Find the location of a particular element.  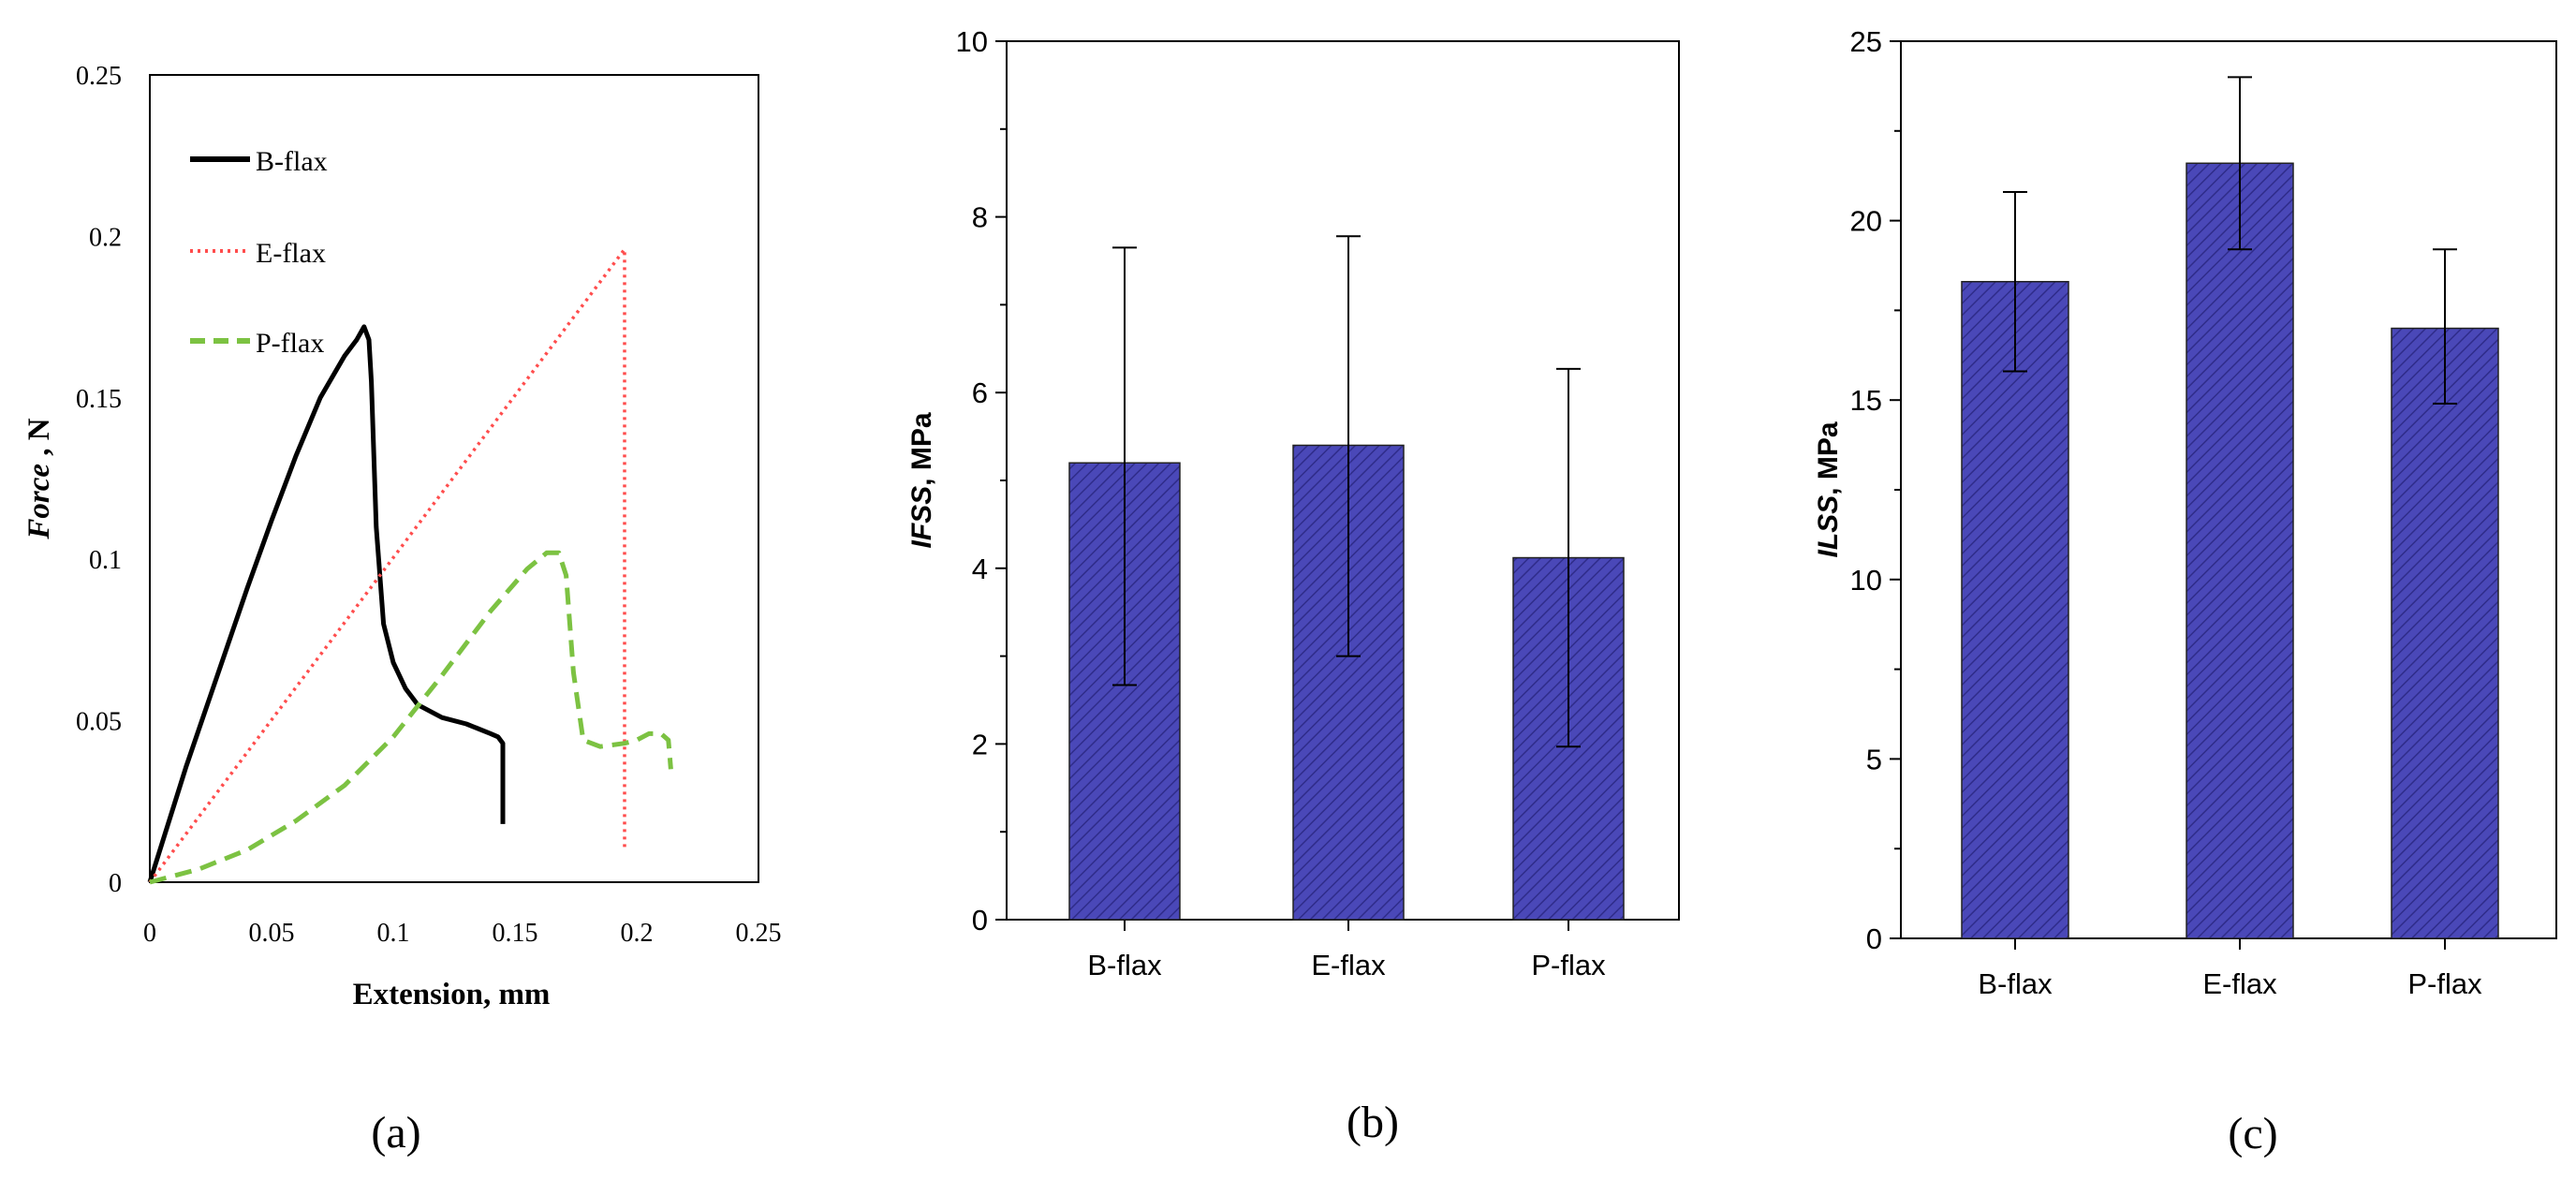

y-axis-label-a: Force , N is located at coordinates (39, 478).